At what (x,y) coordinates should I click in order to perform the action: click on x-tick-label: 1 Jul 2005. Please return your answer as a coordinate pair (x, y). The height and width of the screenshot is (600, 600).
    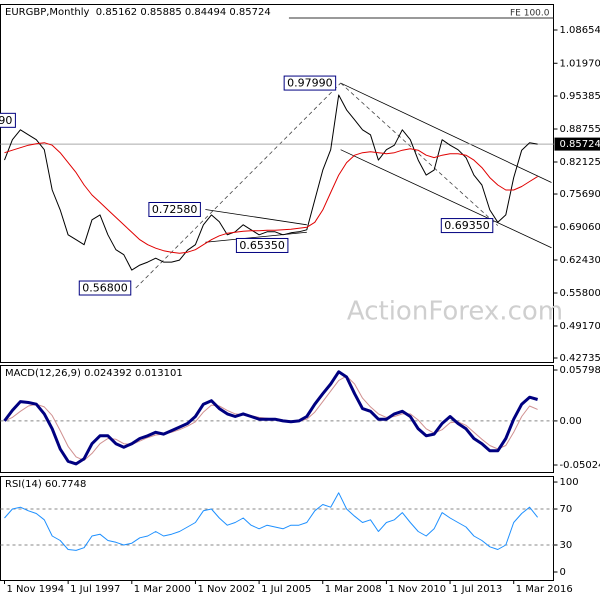
    Looking at the image, I should click on (286, 589).